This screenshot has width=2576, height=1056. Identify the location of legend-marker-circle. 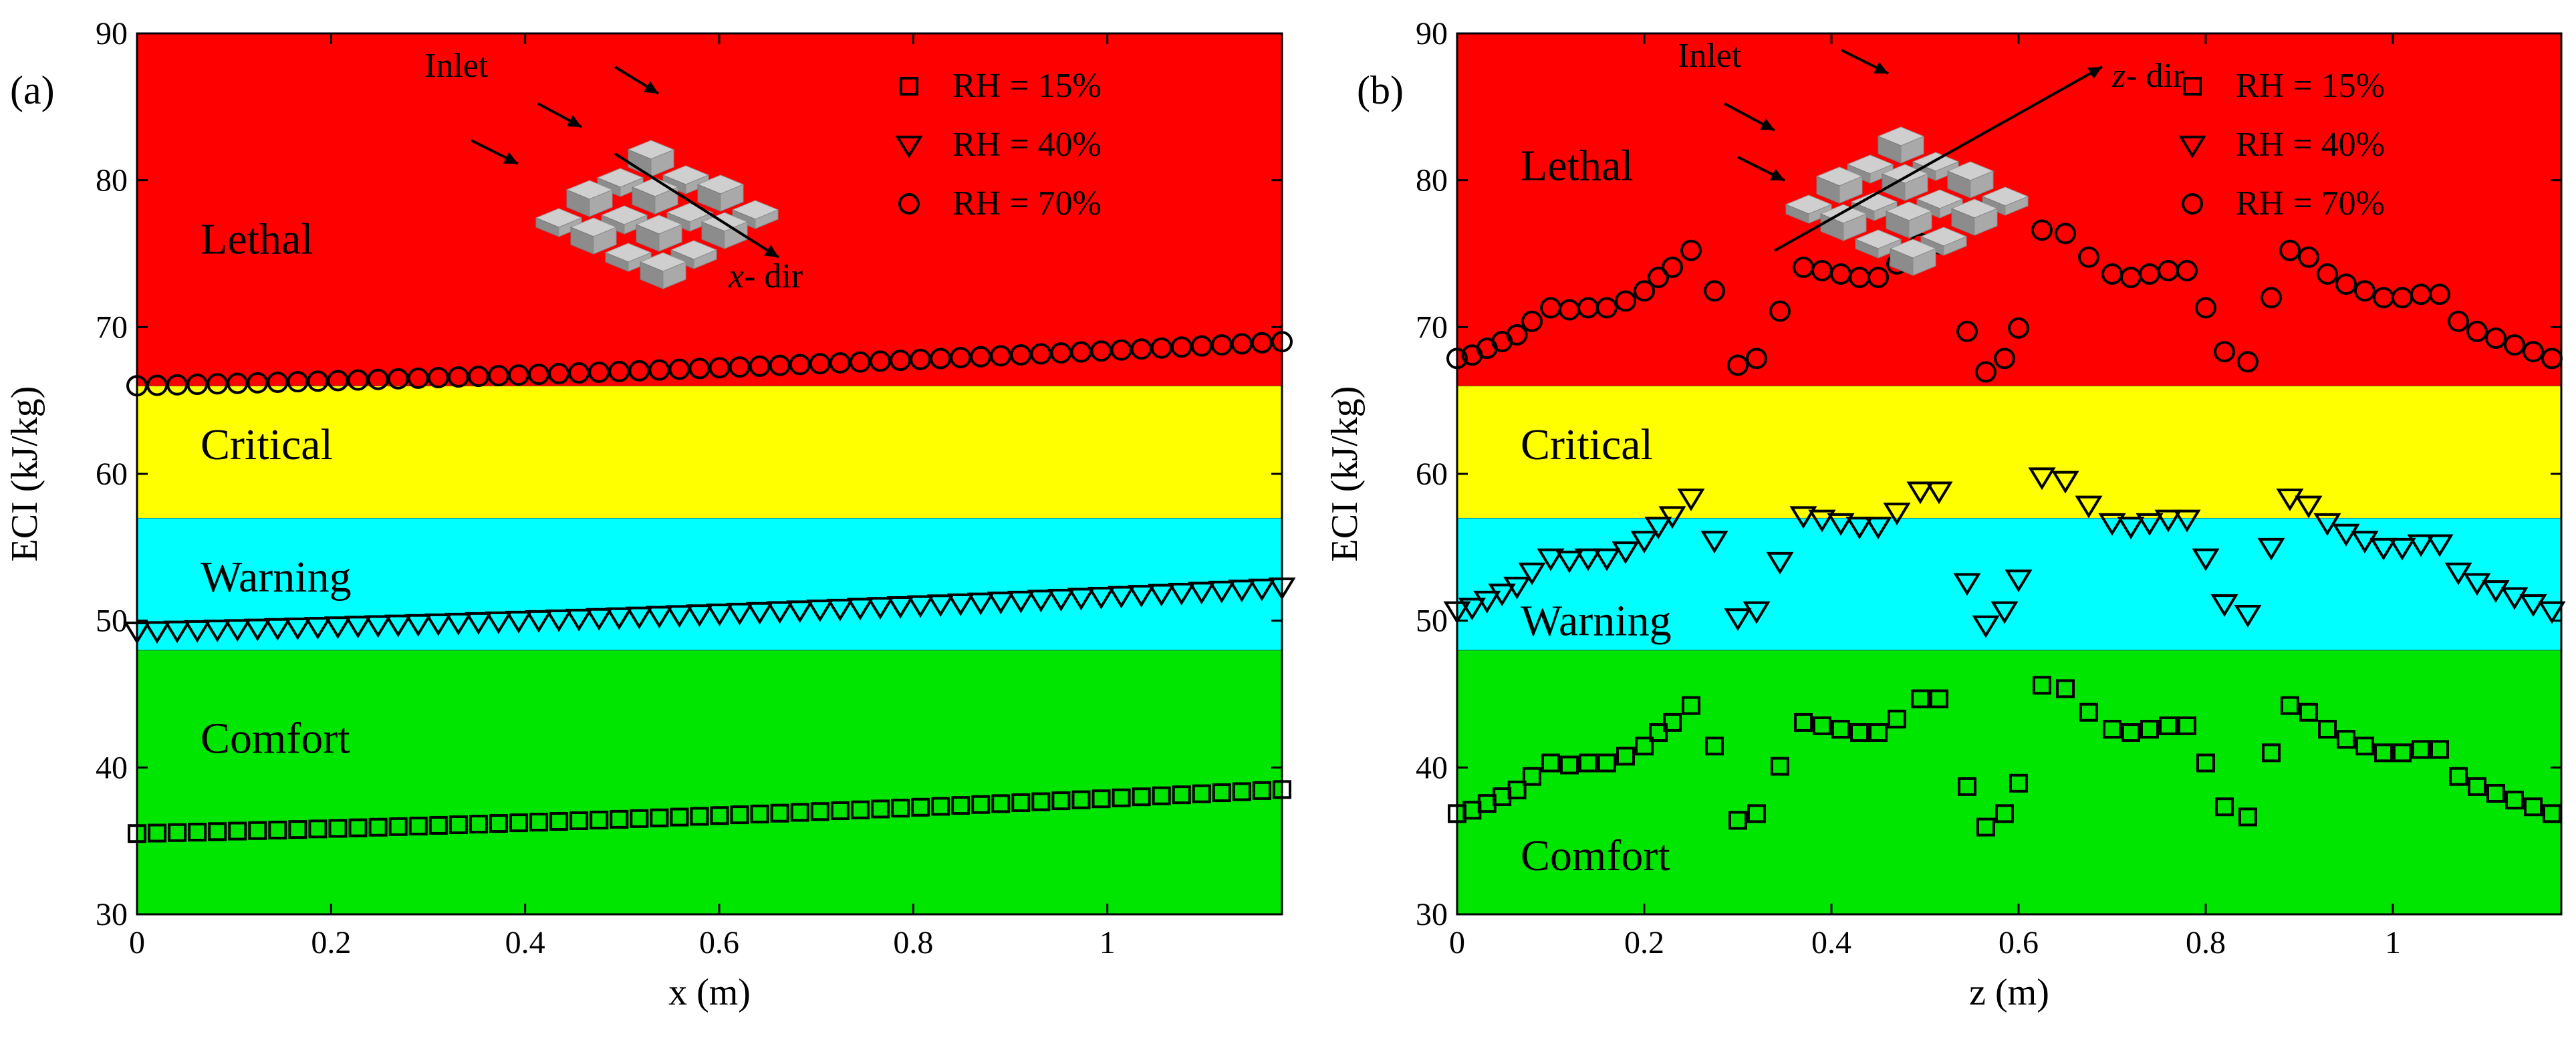
(2192, 204).